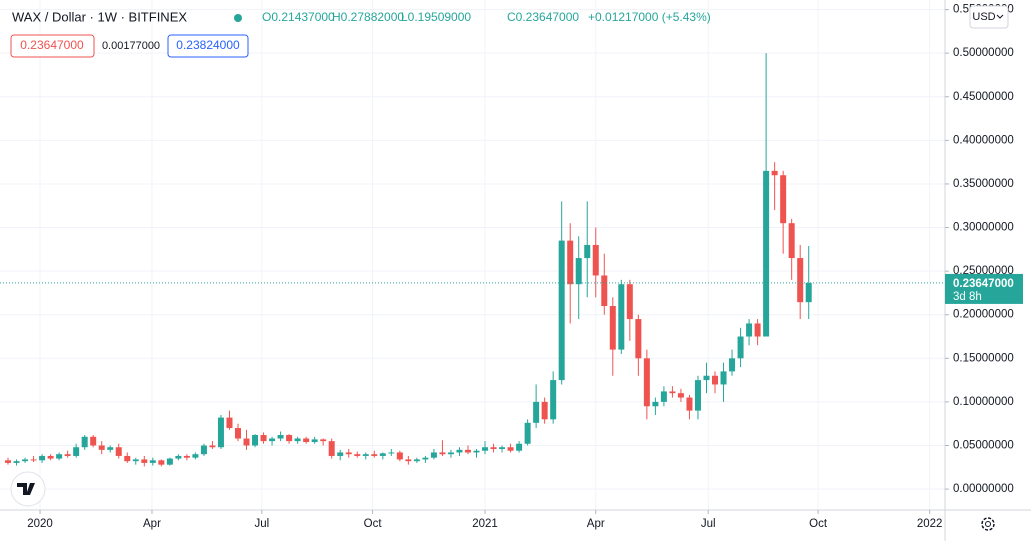 This screenshot has width=1031, height=541. What do you see at coordinates (983, 228) in the screenshot?
I see `y-tick-label: 0.30000000` at bounding box center [983, 228].